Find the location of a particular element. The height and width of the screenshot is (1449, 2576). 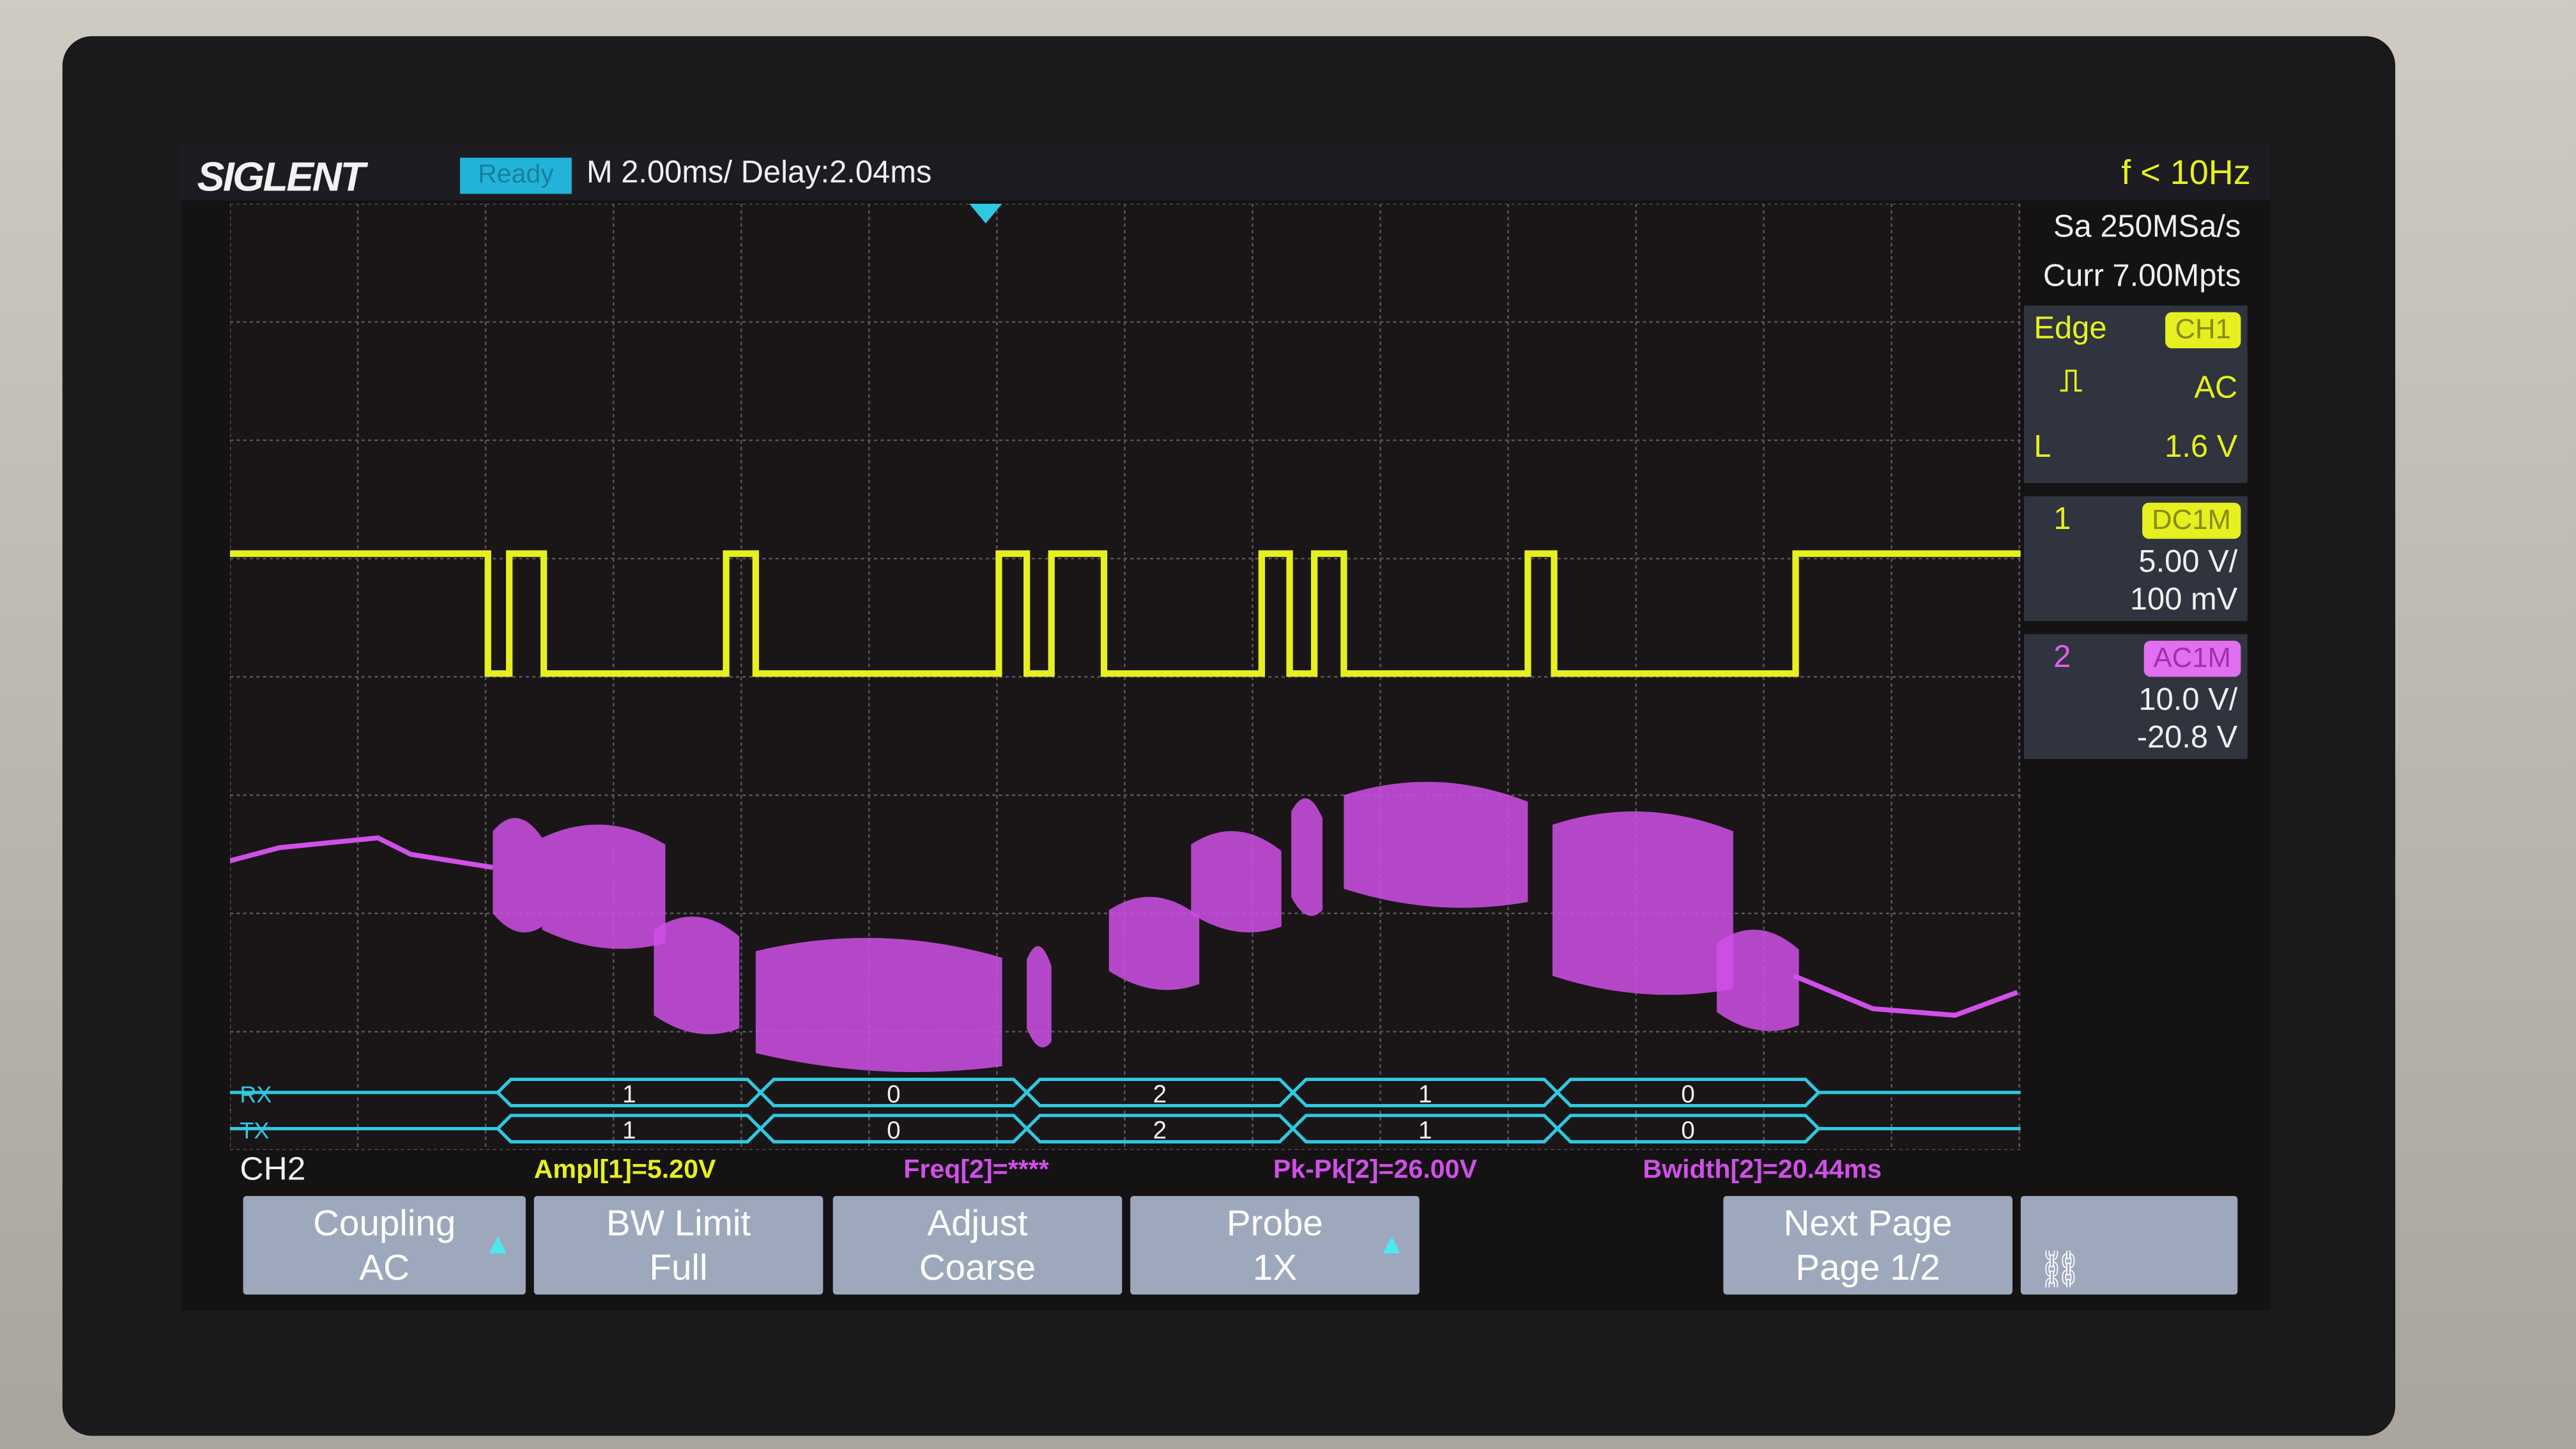

adjust-softkey: Adjust Coarse is located at coordinates (977, 1245).